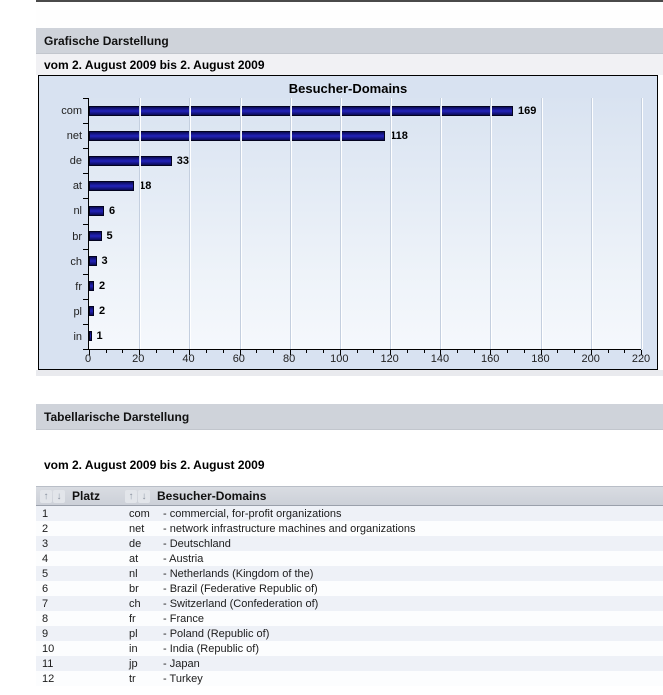 This screenshot has width=663, height=695. I want to click on cell-platz: 5, so click(45, 573).